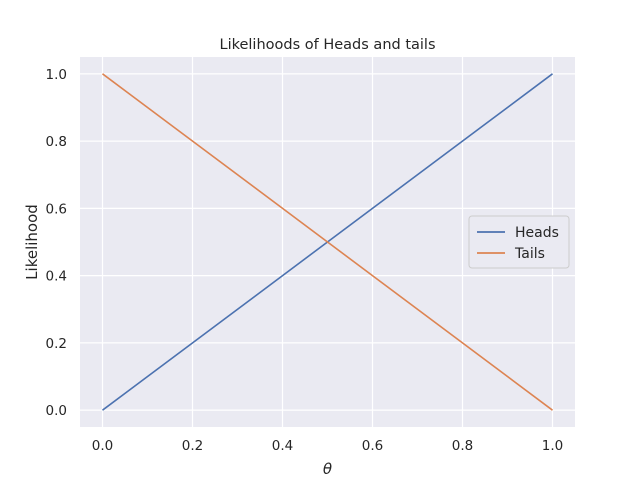 The width and height of the screenshot is (640, 480). What do you see at coordinates (282, 446) in the screenshot?
I see `x-tick-label: 0.4` at bounding box center [282, 446].